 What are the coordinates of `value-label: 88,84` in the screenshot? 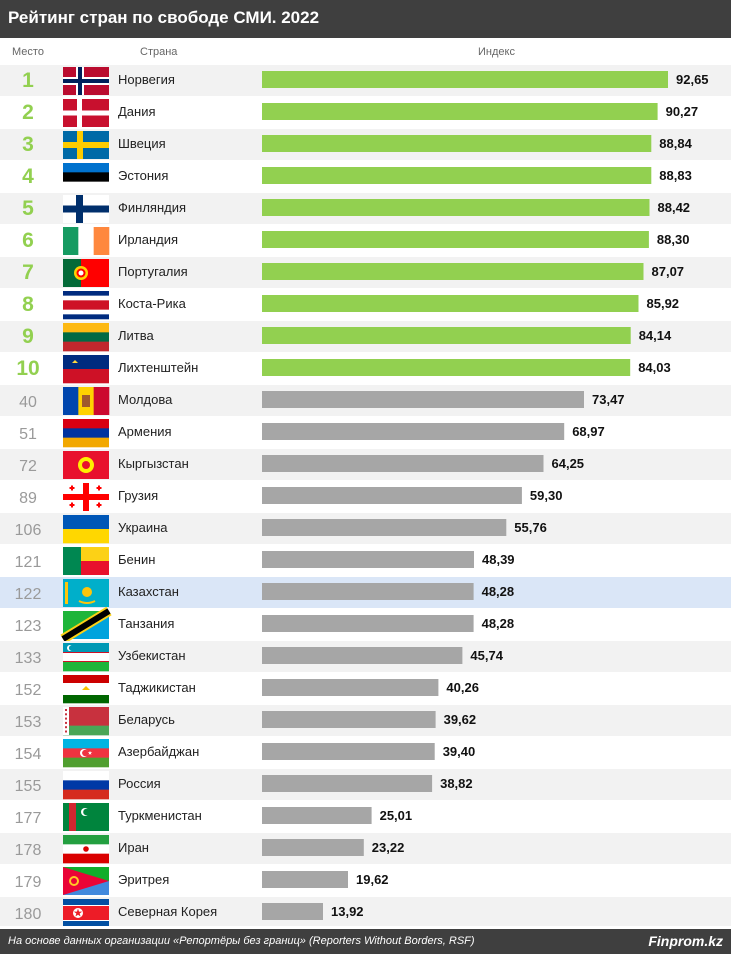 It's located at (675, 143).